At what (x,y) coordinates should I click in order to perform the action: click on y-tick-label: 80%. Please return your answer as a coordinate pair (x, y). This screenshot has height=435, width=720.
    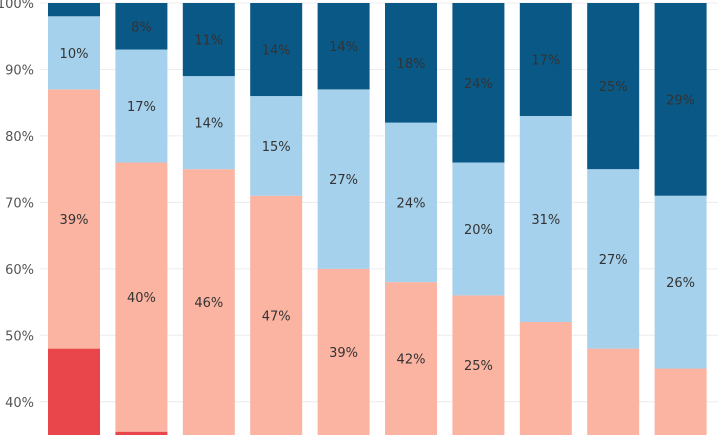
    Looking at the image, I should click on (19, 137).